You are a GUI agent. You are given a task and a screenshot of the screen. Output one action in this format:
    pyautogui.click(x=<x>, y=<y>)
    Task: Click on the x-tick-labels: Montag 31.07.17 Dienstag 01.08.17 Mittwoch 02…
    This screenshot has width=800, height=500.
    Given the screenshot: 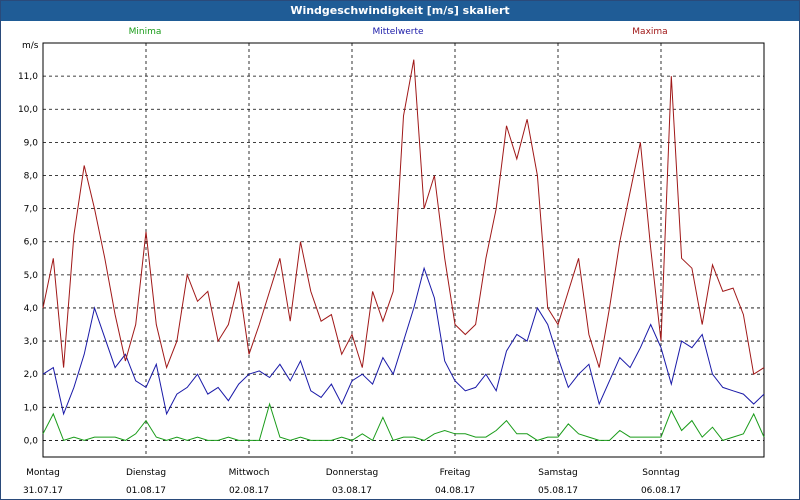 What is the action you would take?
    pyautogui.click(x=352, y=482)
    